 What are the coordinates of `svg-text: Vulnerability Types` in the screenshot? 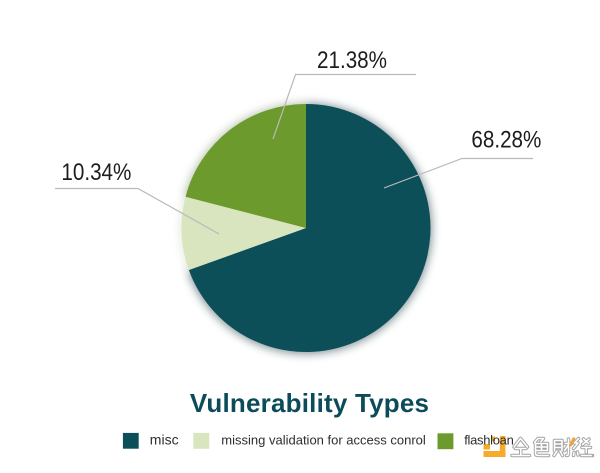 It's located at (309, 403).